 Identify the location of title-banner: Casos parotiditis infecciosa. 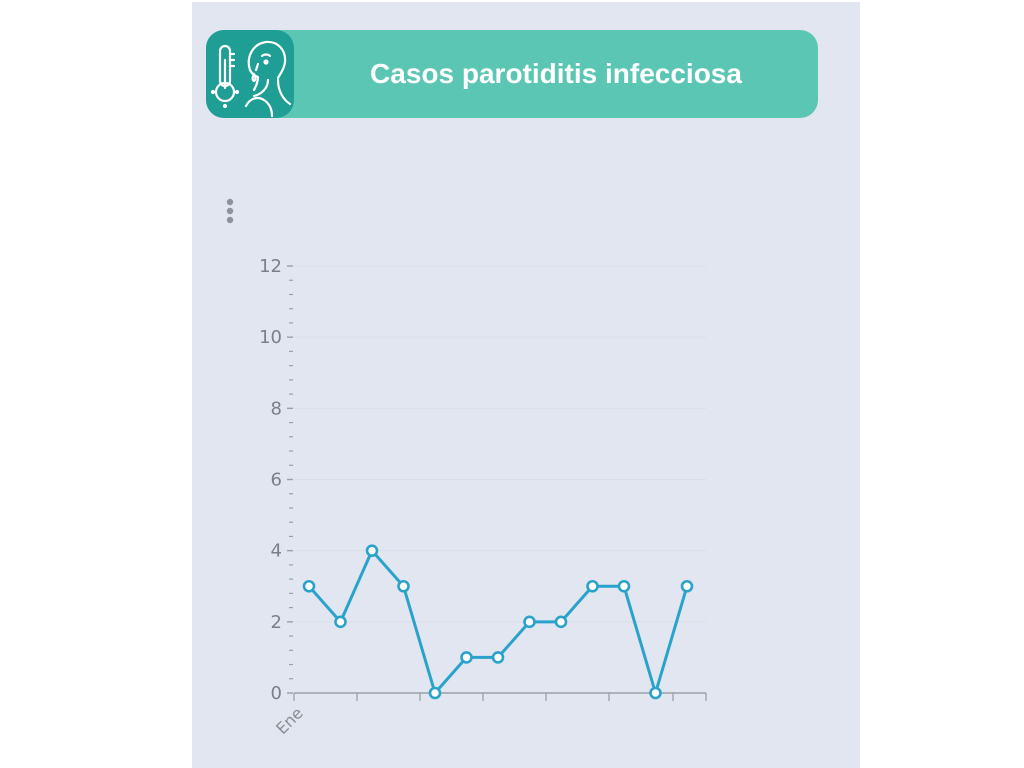
(512, 74).